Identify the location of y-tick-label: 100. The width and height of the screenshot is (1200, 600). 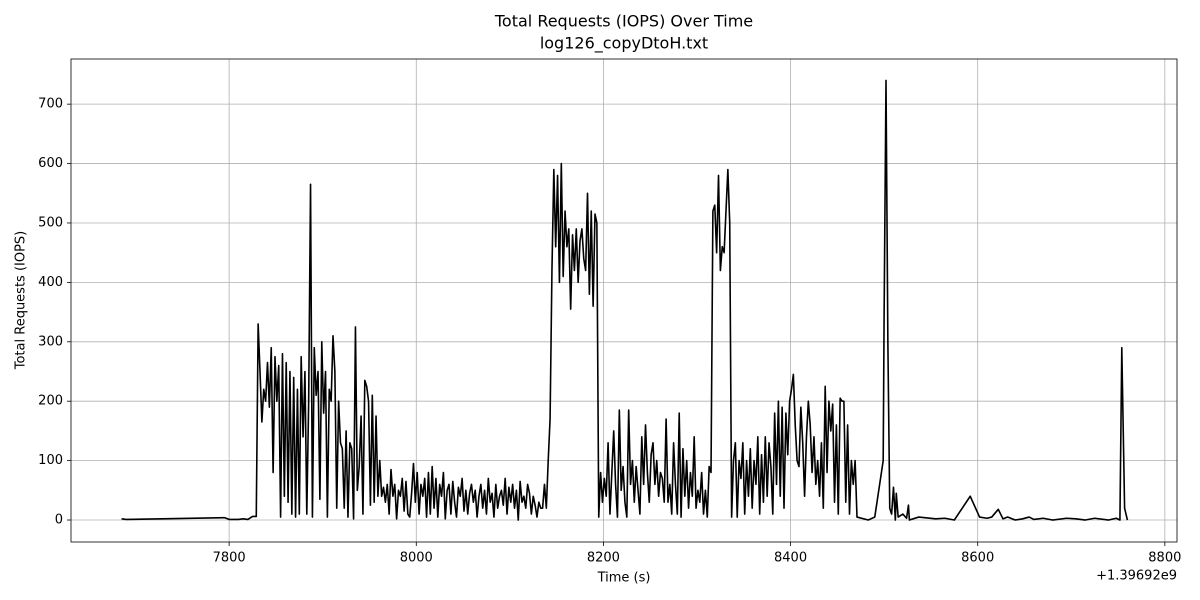
(50, 460).